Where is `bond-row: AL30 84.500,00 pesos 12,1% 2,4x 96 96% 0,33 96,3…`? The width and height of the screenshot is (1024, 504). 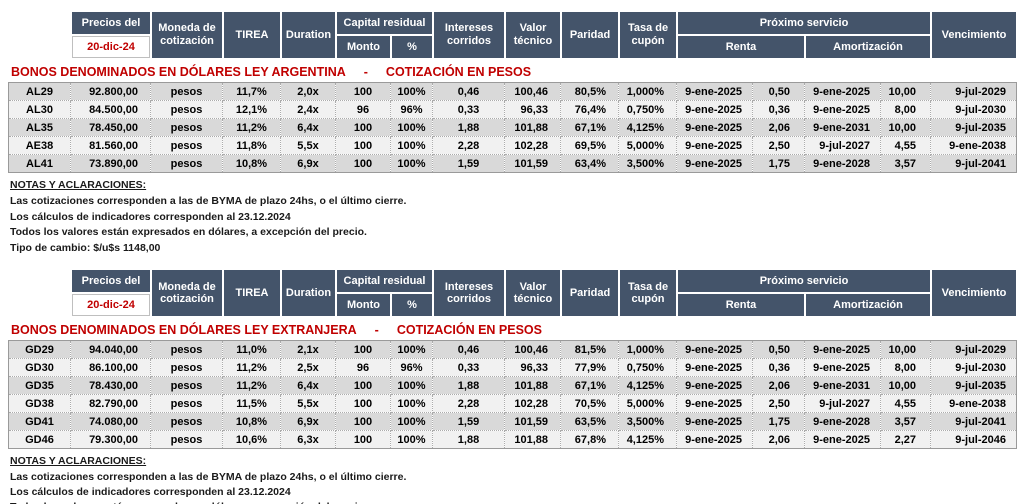 bond-row: AL30 84.500,00 pesos 12,1% 2,4x 96 96% 0,33 96,3… is located at coordinates (512, 109).